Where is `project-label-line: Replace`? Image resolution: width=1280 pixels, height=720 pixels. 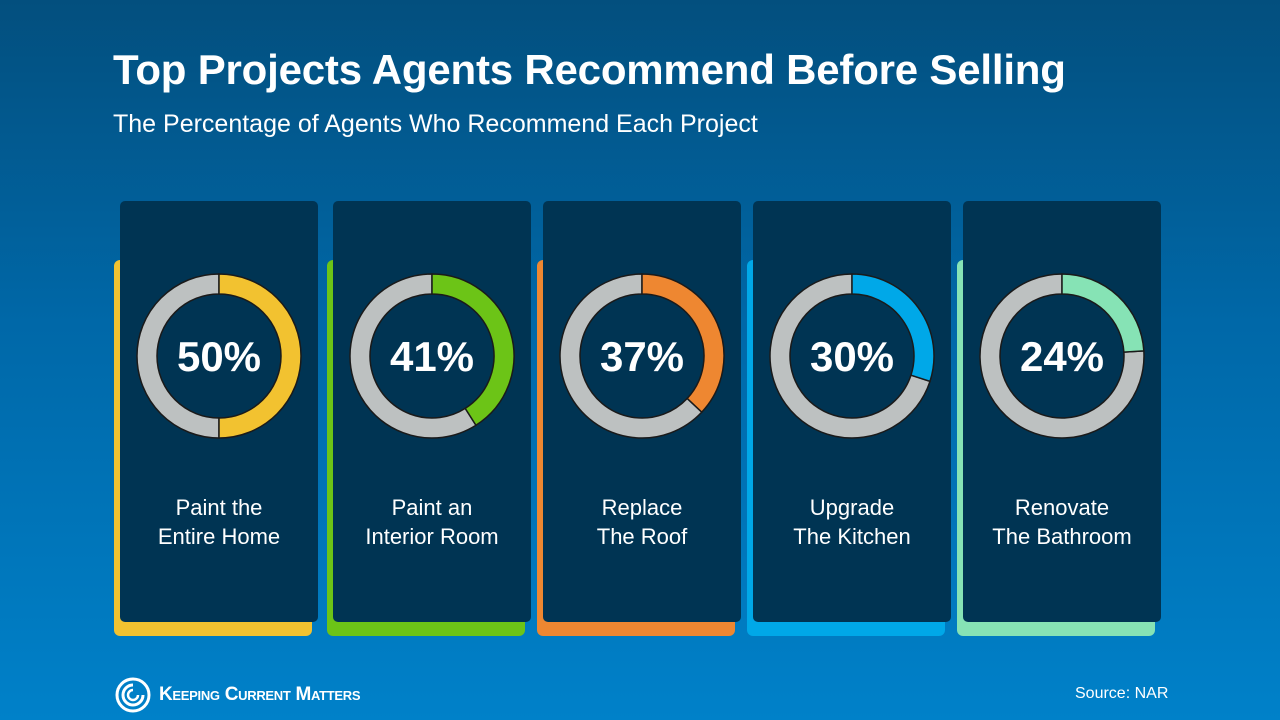
project-label-line: Replace is located at coordinates (642, 507).